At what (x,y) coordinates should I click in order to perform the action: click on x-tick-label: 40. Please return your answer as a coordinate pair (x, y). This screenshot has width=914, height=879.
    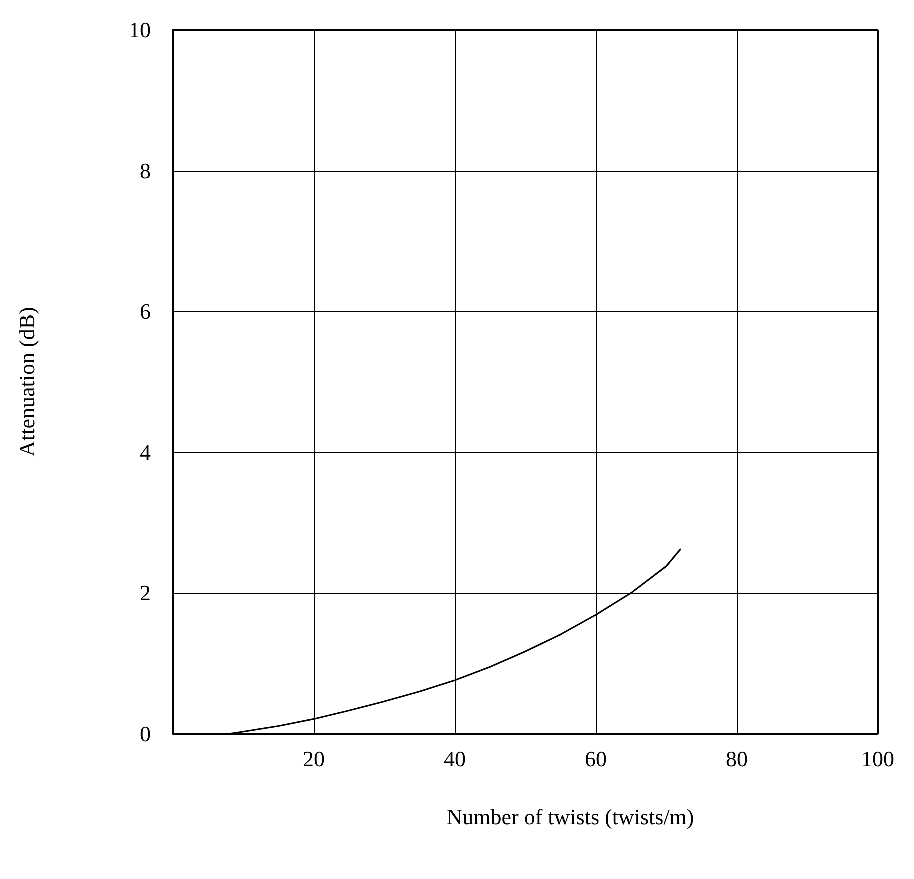
    Looking at the image, I should click on (455, 759).